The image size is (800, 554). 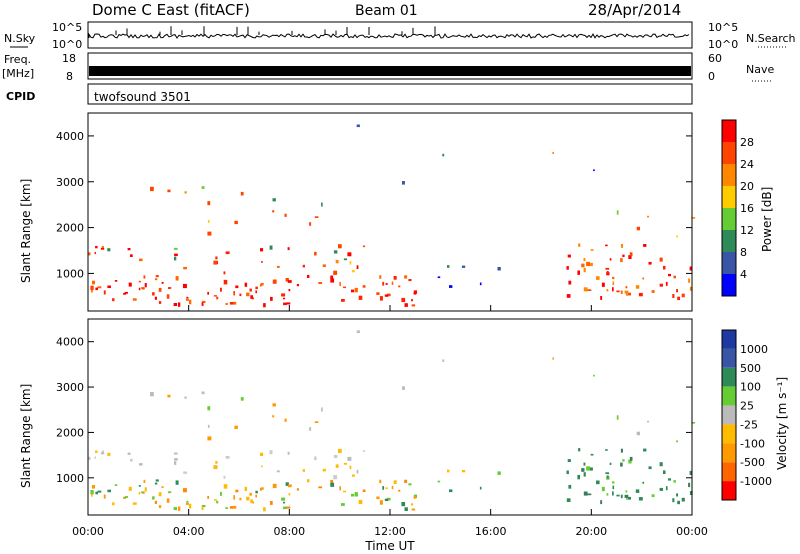 What do you see at coordinates (749, 424) in the screenshot?
I see `colorbar-tick-label: -25` at bounding box center [749, 424].